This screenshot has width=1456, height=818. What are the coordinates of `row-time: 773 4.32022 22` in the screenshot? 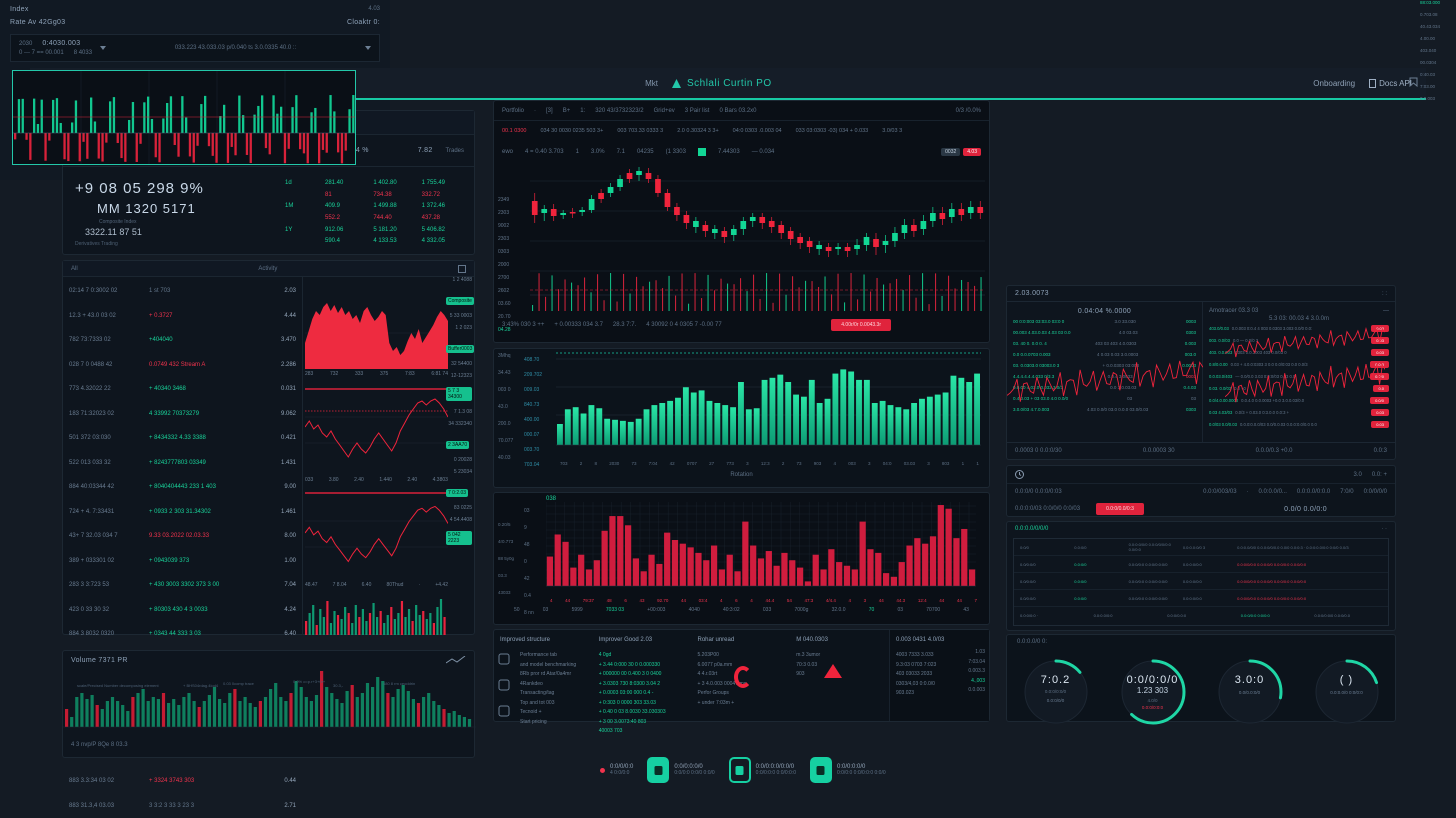 It's located at (106, 389).